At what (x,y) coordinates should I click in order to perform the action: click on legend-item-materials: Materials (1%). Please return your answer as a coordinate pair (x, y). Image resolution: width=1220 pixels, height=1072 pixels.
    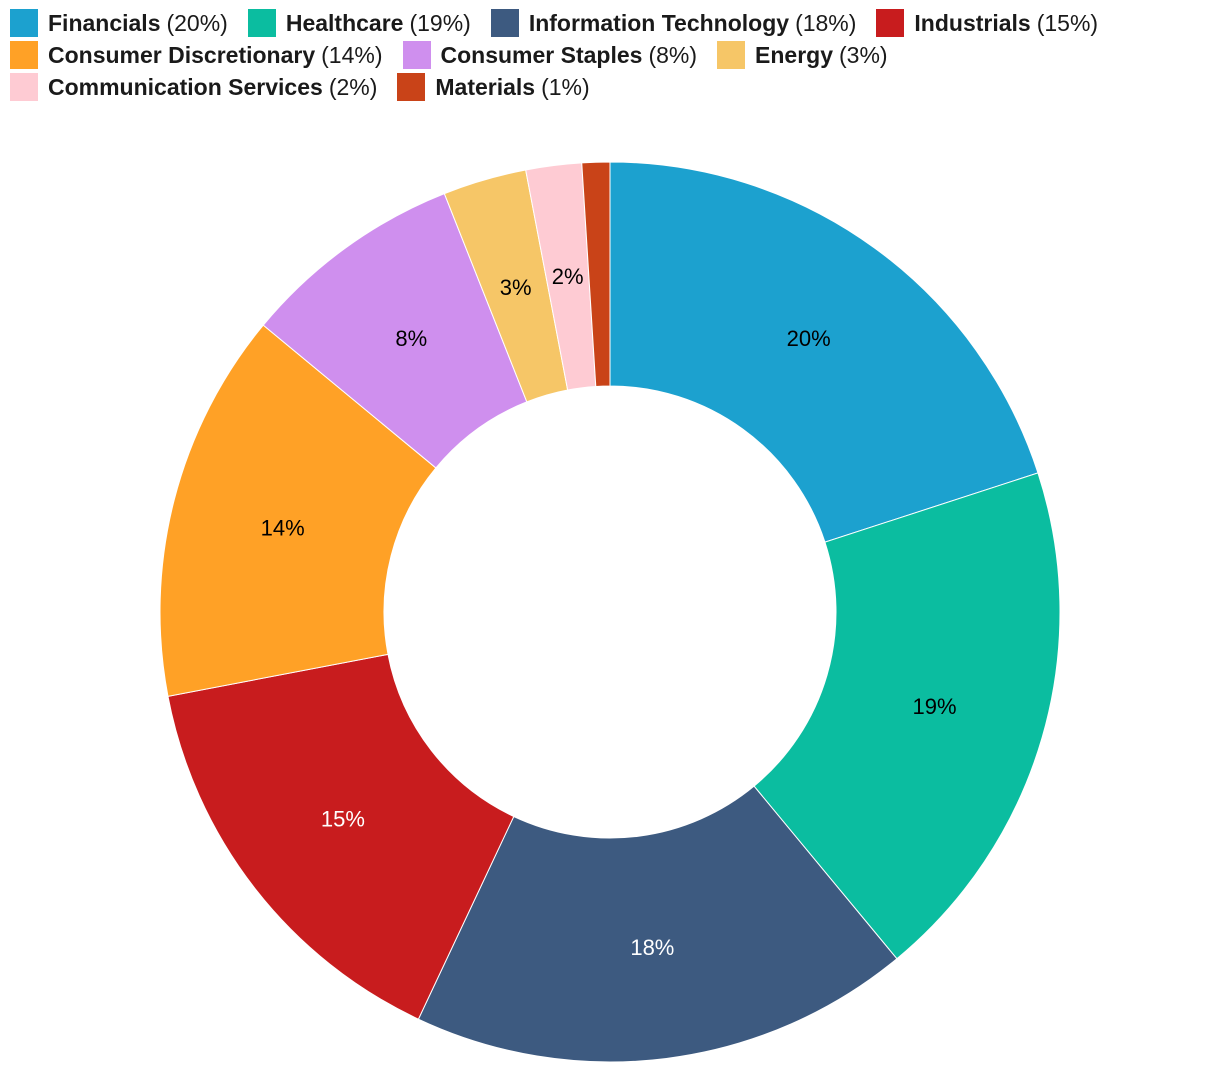
    Looking at the image, I should click on (493, 87).